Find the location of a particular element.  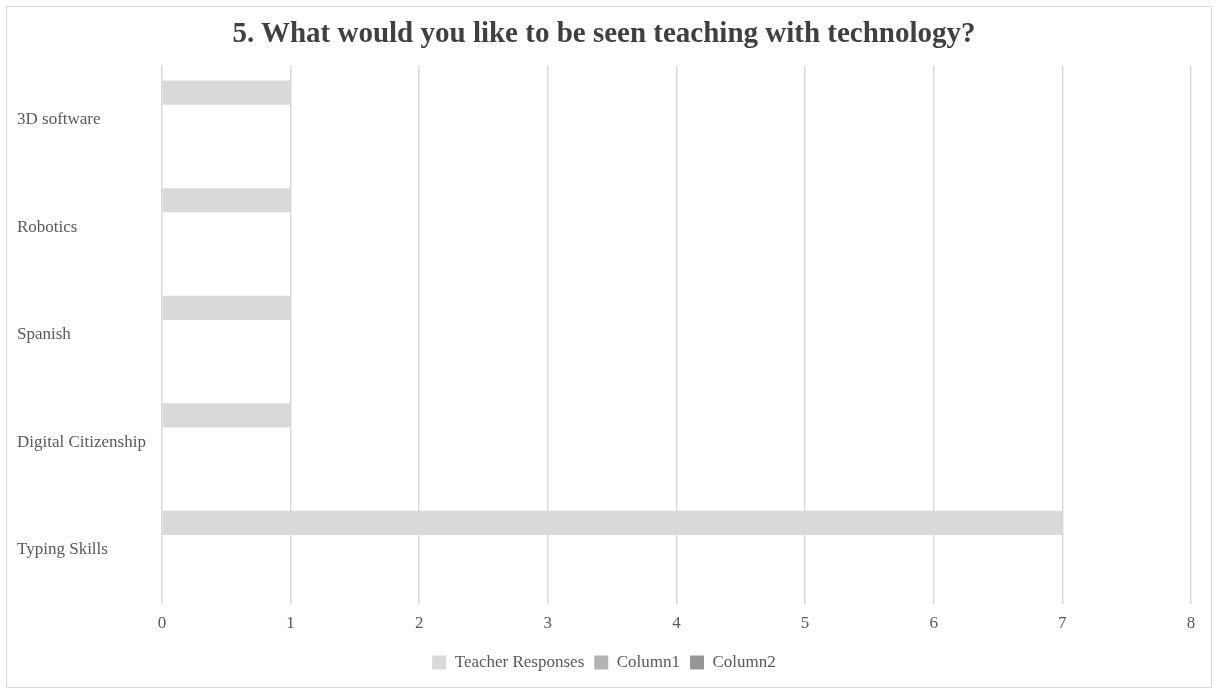

legend-label: Column1 is located at coordinates (648, 661).